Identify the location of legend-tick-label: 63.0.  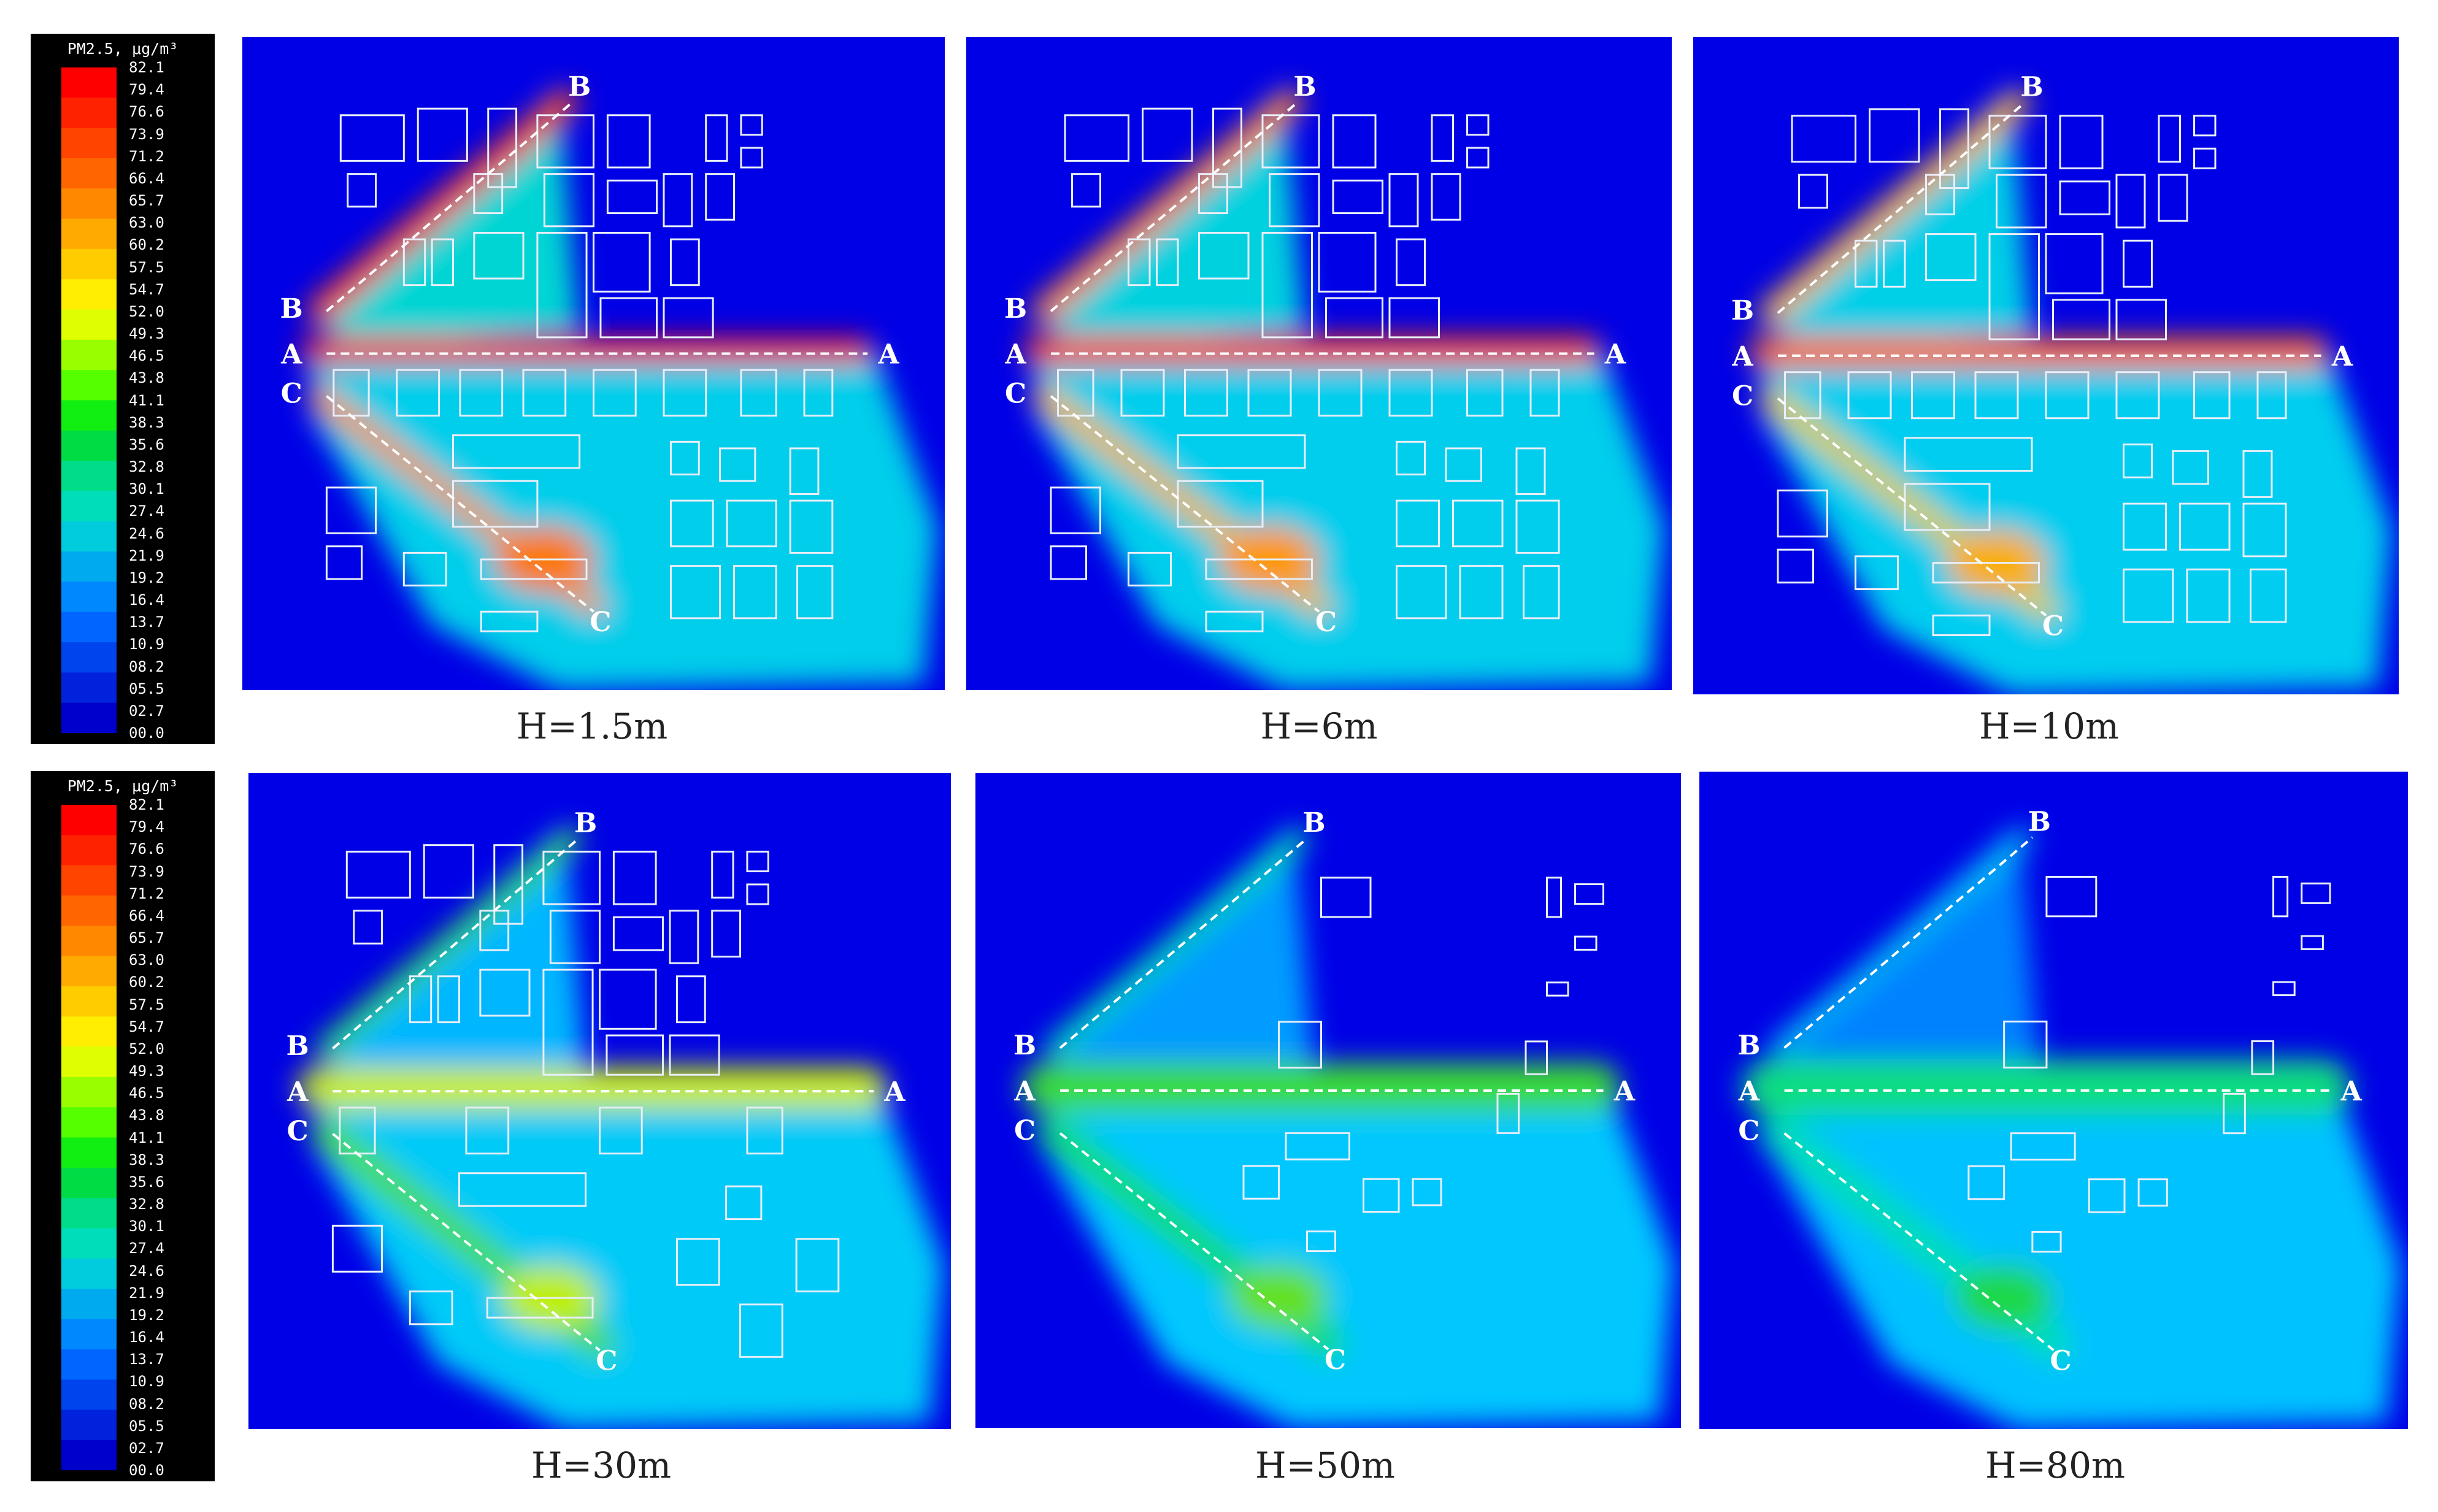
(146, 223).